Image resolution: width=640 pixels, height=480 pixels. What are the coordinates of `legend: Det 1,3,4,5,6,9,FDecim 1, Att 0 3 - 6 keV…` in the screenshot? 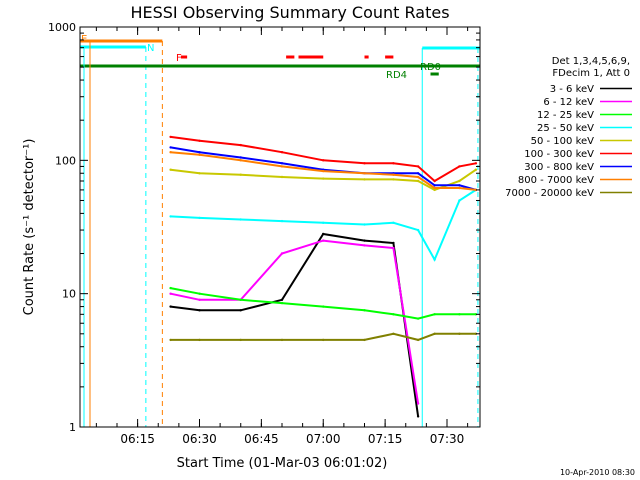 It's located at (568, 127).